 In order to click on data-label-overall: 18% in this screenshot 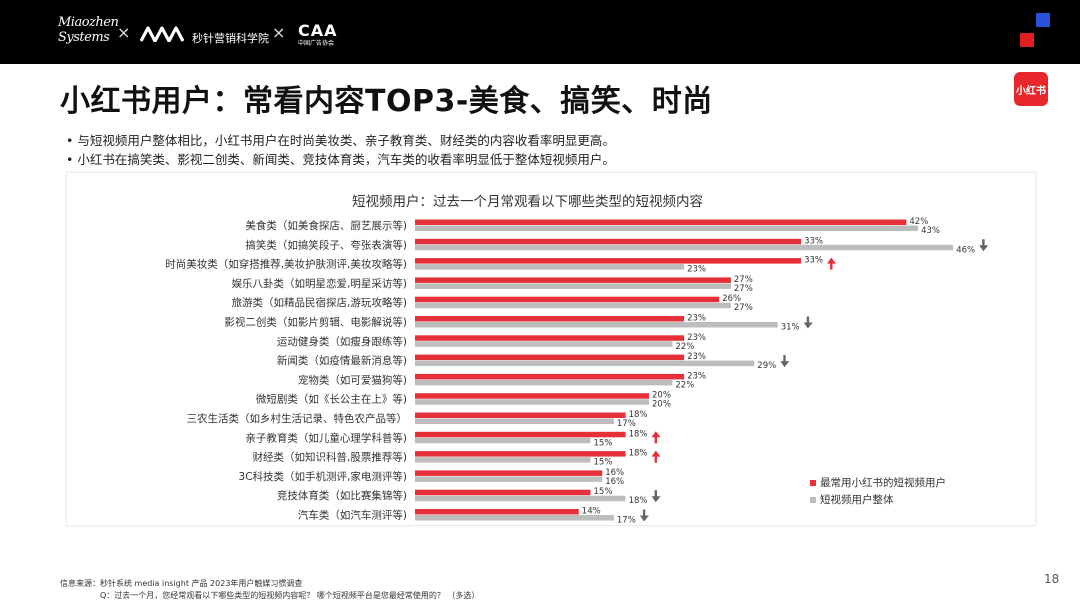, I will do `click(638, 501)`.